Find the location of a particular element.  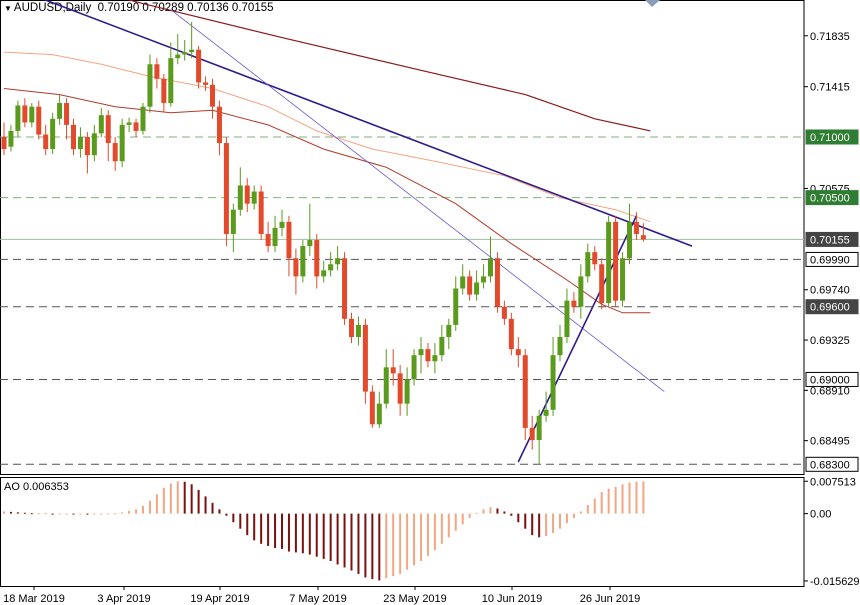

symbol-label: AUDUSD,Daily is located at coordinates (52, 8).